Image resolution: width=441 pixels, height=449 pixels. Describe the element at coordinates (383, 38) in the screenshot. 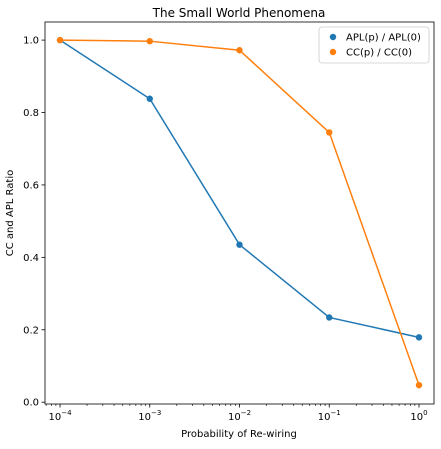

I see `legend-label: APL(p) / APL(0)` at that location.